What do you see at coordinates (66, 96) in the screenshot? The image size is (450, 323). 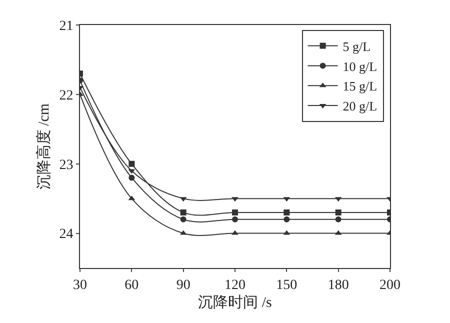 I see `y-tick-label: 22` at bounding box center [66, 96].